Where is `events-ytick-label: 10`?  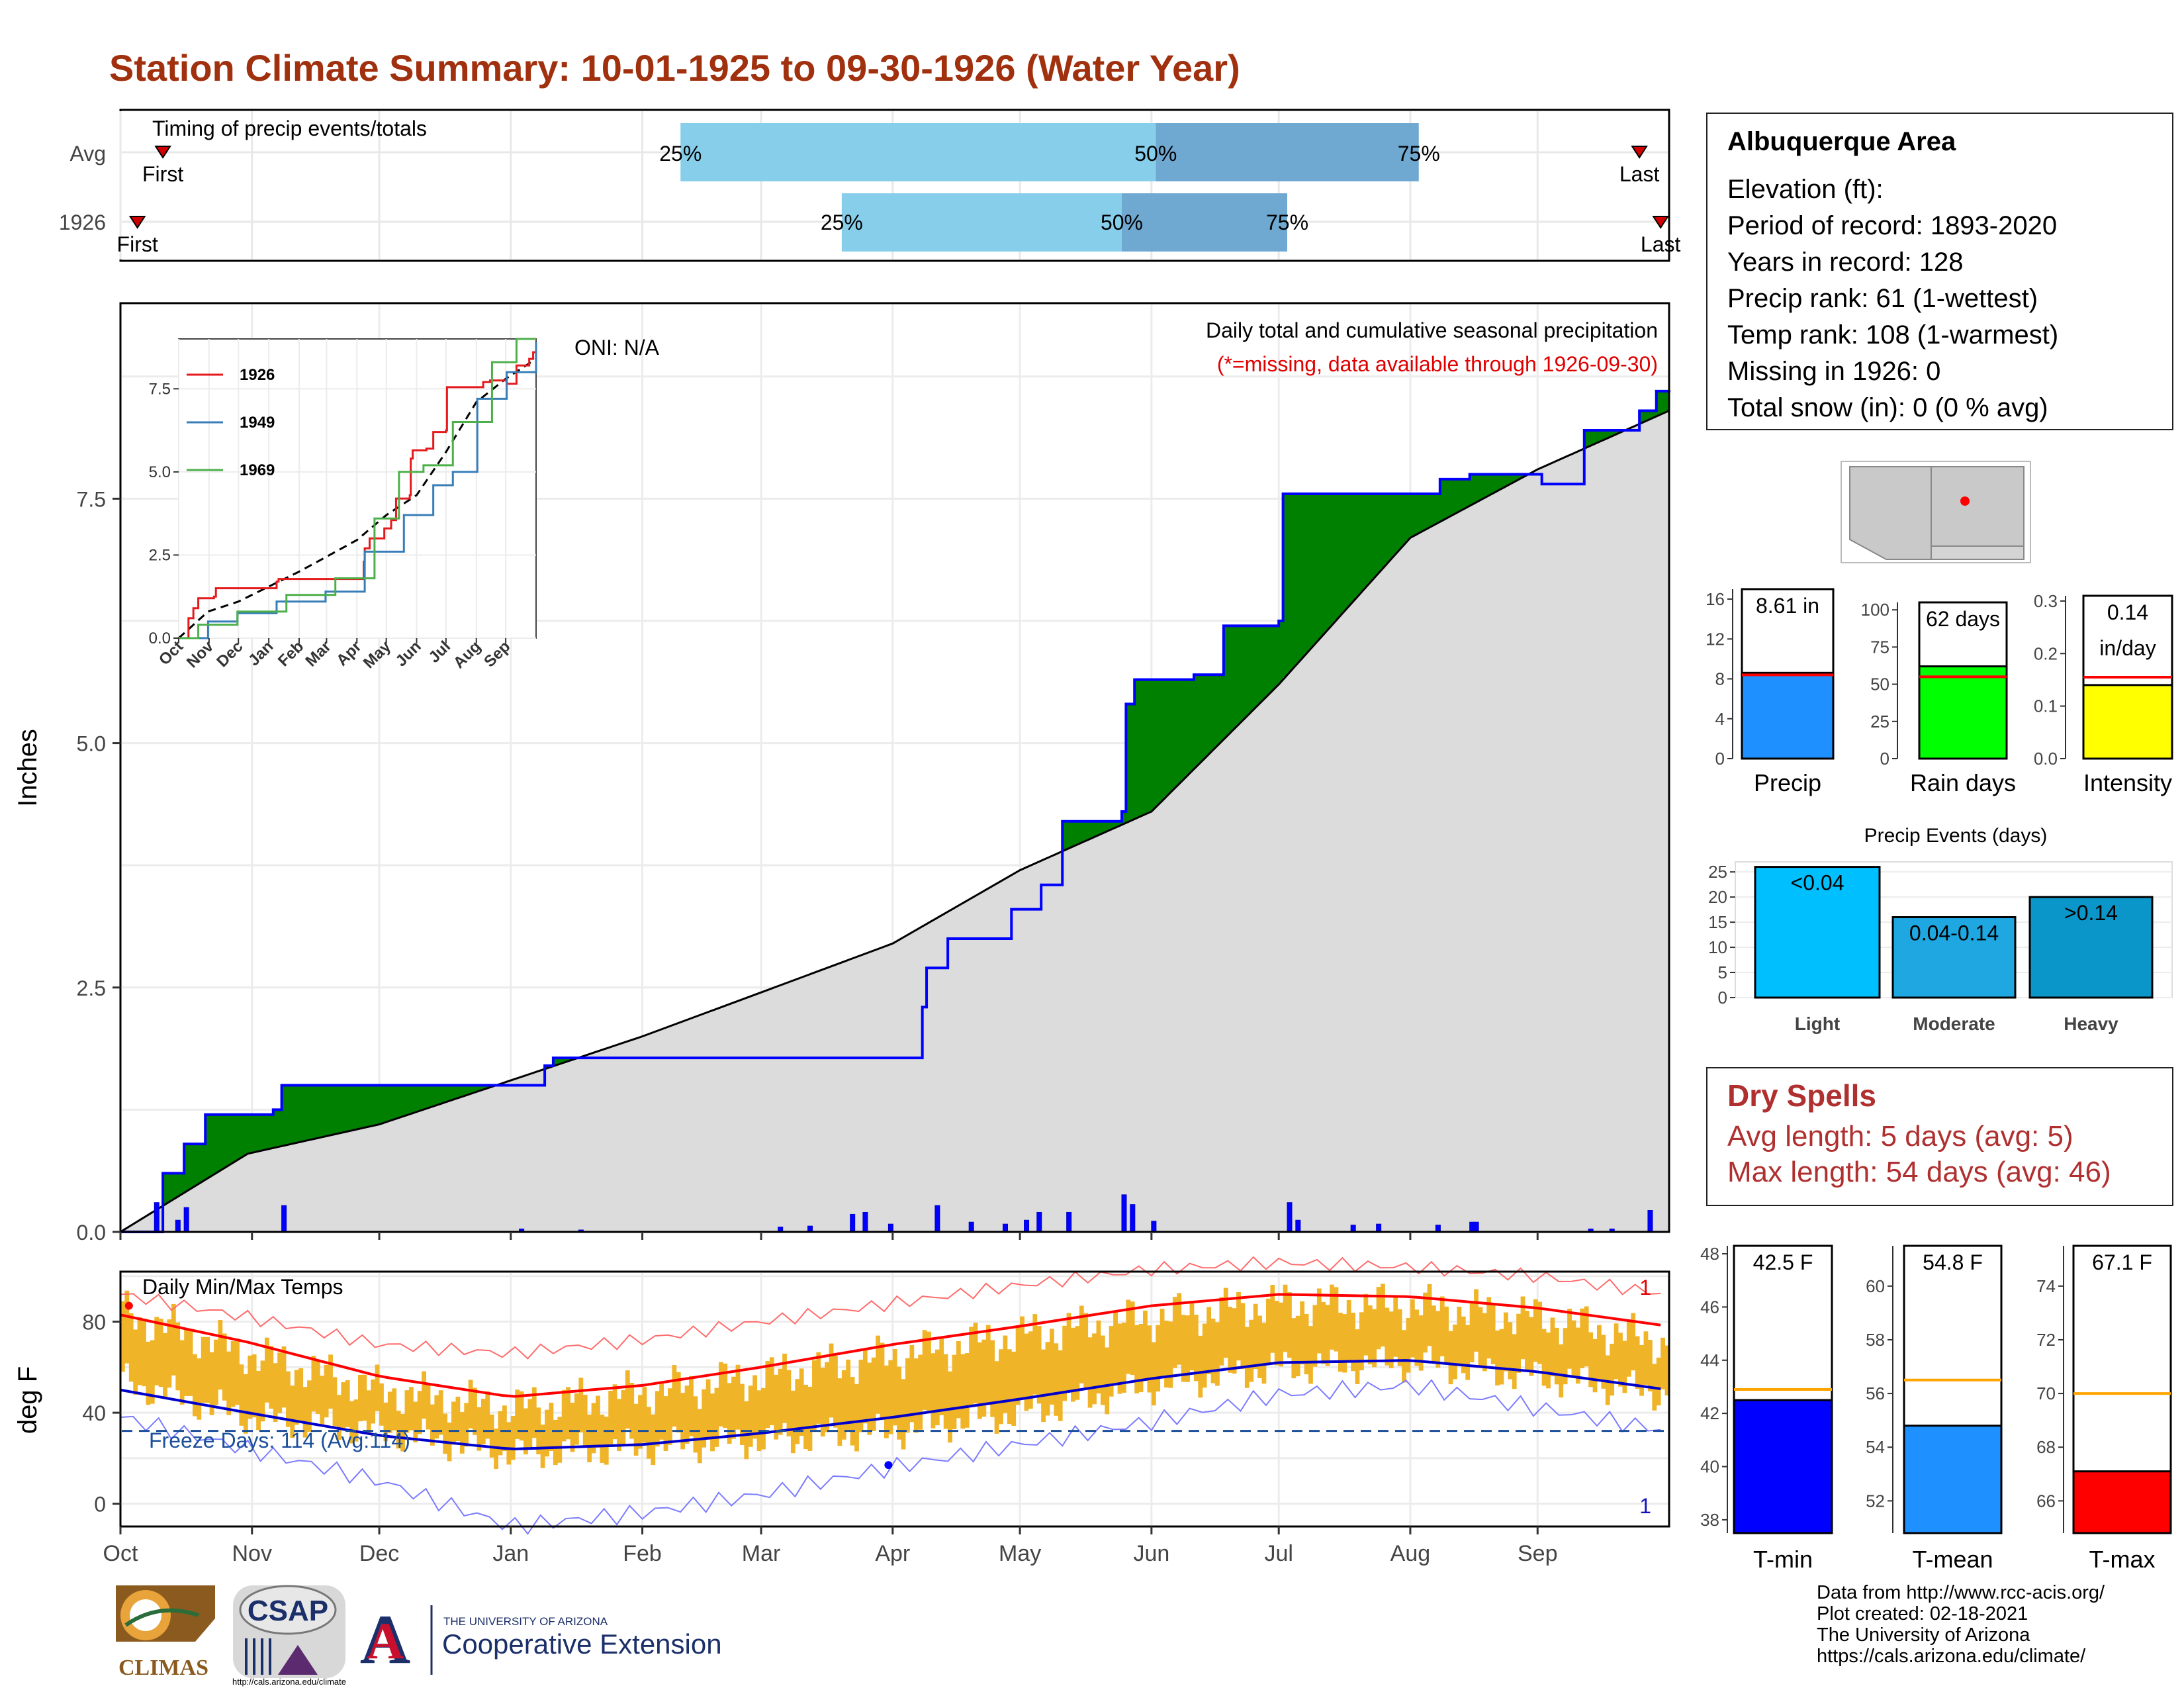 events-ytick-label: 10 is located at coordinates (1718, 947).